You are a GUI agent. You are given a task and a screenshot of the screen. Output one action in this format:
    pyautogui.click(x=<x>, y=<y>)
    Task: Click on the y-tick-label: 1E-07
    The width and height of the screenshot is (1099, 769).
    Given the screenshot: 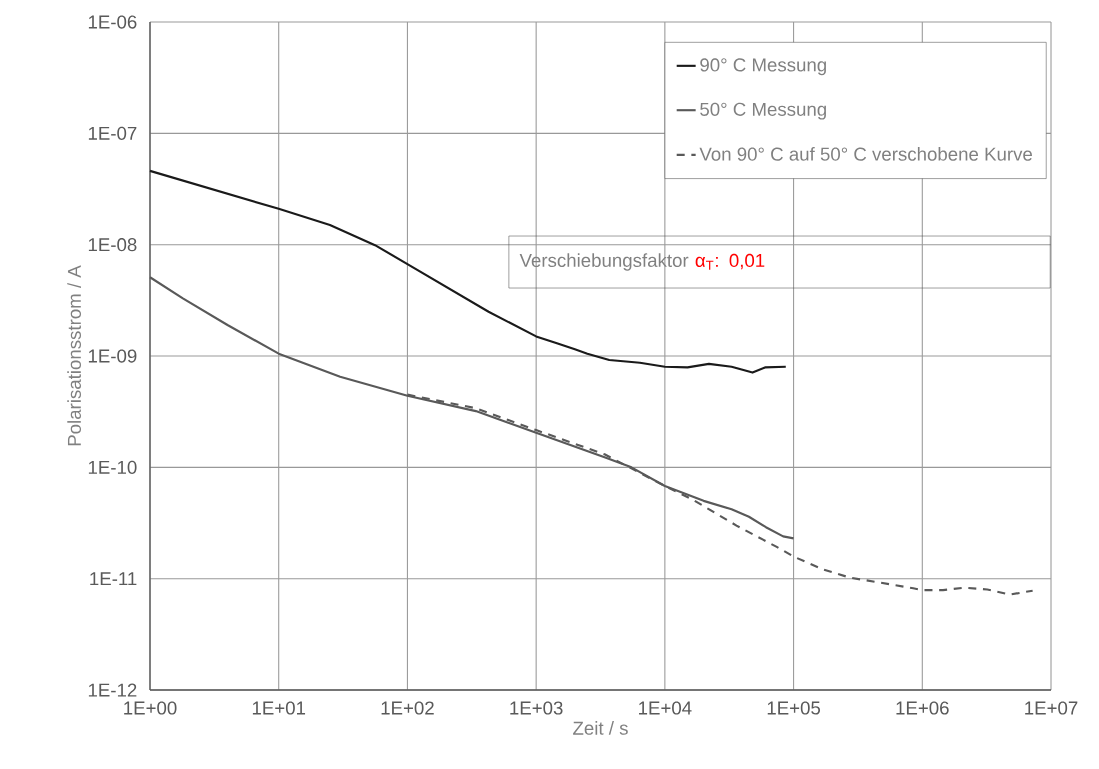 What is the action you would take?
    pyautogui.click(x=112, y=133)
    